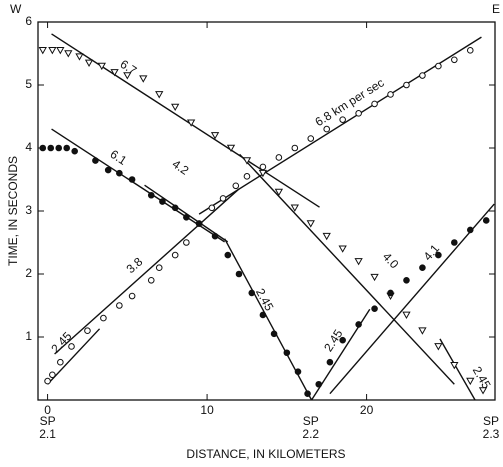 This screenshot has height=467, width=503. What do you see at coordinates (207, 410) in the screenshot?
I see `x-tick-label: 10` at bounding box center [207, 410].